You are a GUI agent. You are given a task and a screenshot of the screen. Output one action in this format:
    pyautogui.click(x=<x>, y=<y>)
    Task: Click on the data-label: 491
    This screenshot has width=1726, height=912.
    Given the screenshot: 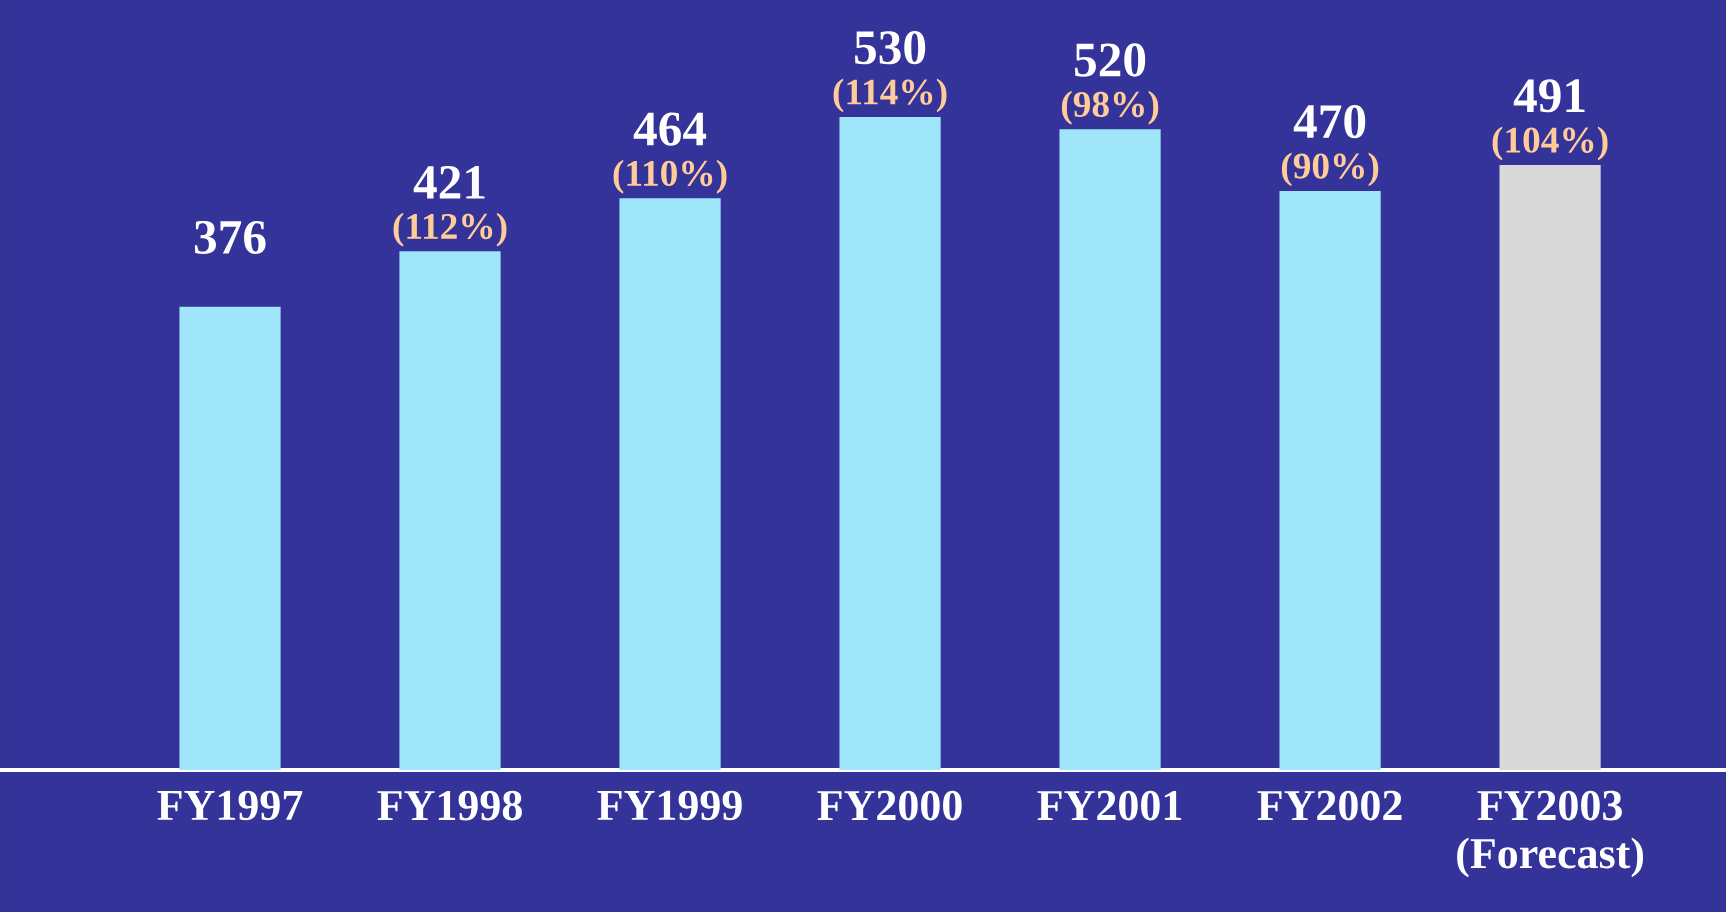 What is the action you would take?
    pyautogui.click(x=1549, y=96)
    